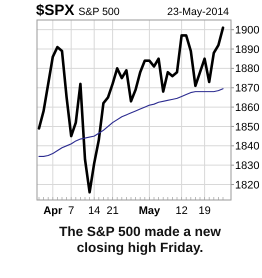  I want to click on y-tick-label: 1830, so click(247, 166).